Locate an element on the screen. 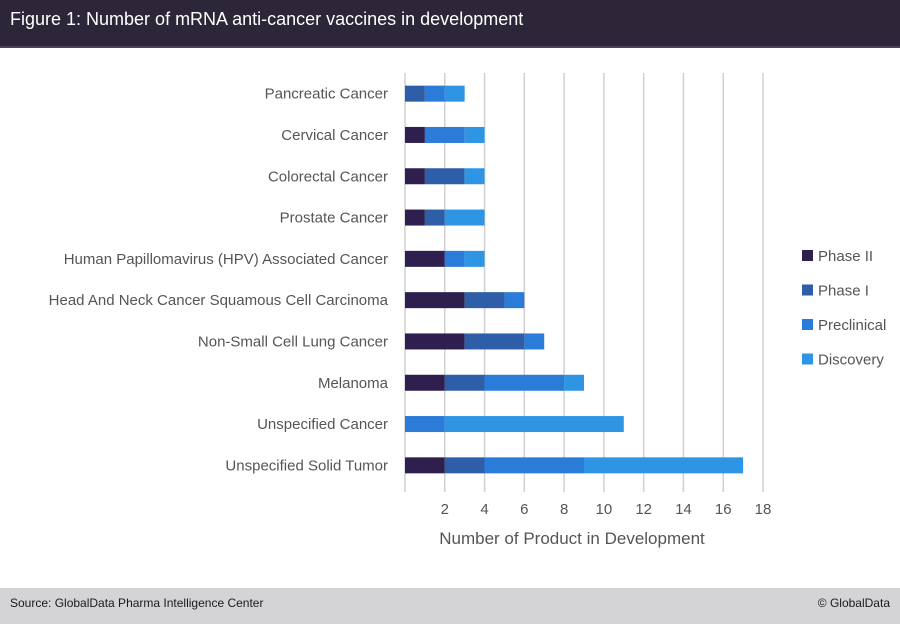 This screenshot has width=900, height=624. legend-swatch-phase-i is located at coordinates (807, 290).